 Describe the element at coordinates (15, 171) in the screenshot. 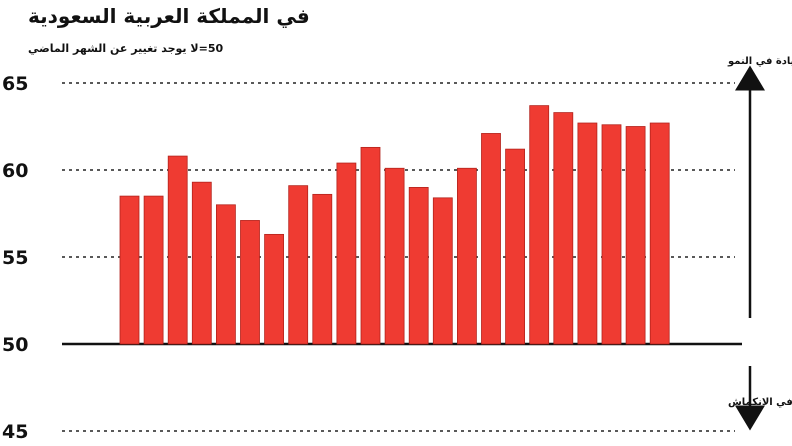

I see `y-tick-label: 60` at that location.